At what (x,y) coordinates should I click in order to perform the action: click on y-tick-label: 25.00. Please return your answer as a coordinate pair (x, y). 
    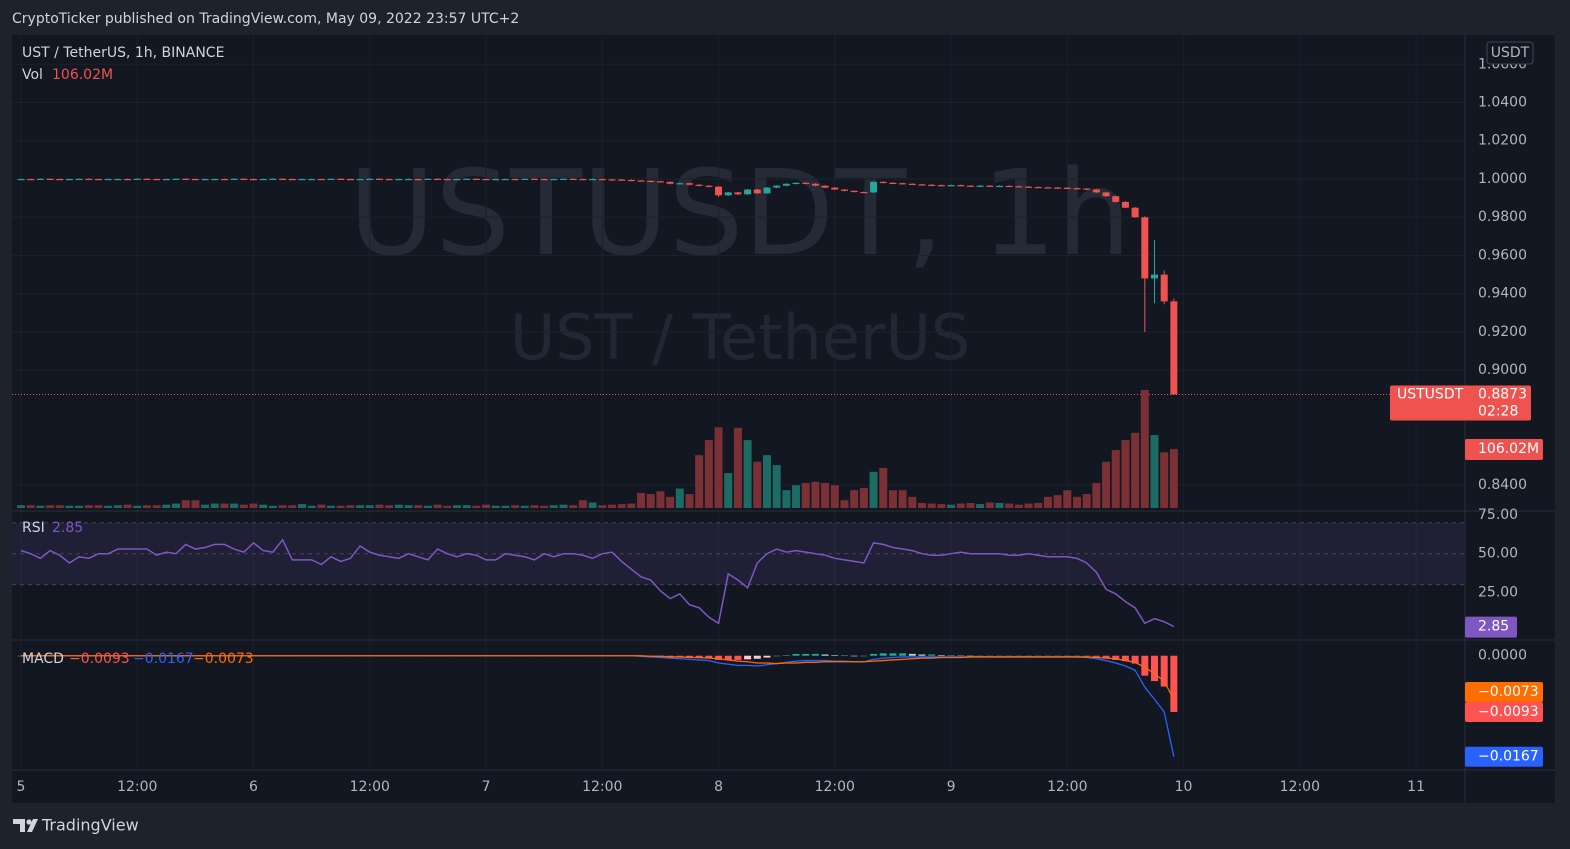
    Looking at the image, I should click on (1498, 592).